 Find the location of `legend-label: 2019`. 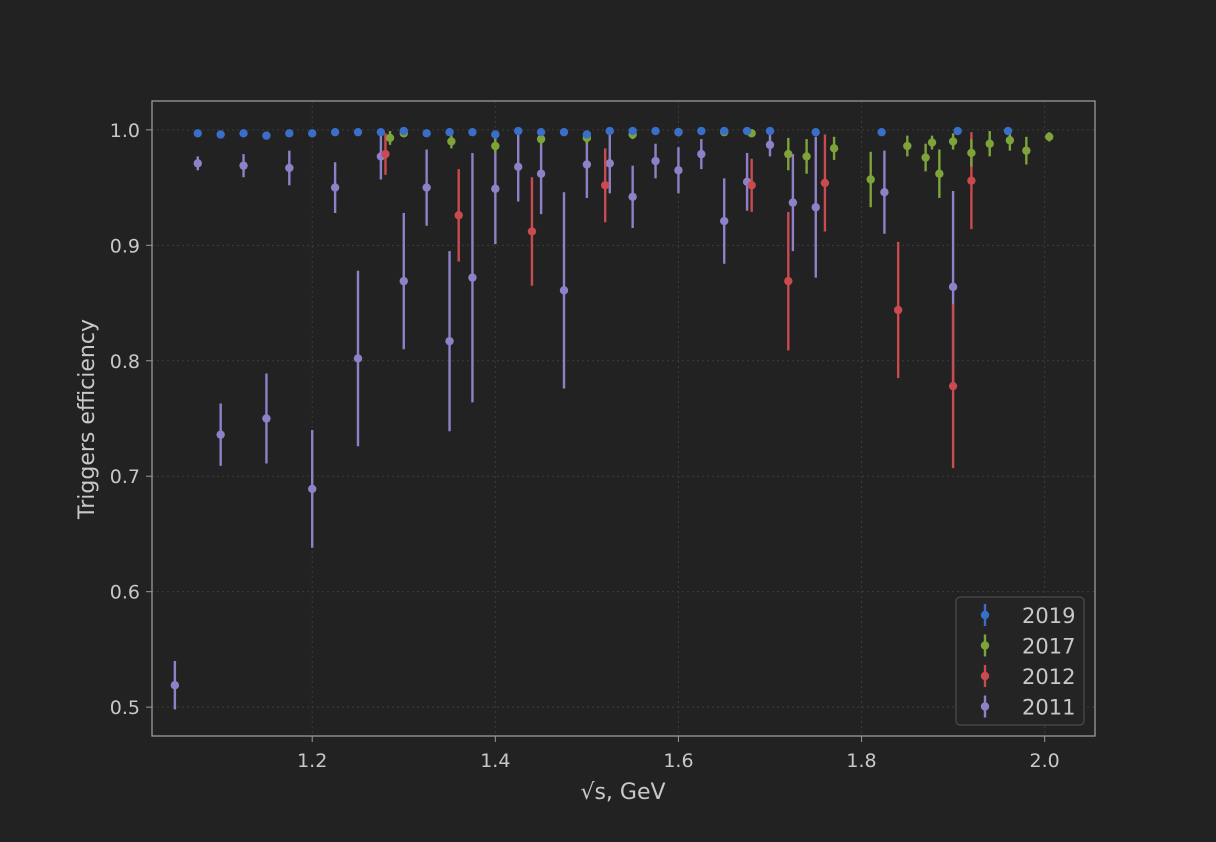

legend-label: 2019 is located at coordinates (1048, 616).